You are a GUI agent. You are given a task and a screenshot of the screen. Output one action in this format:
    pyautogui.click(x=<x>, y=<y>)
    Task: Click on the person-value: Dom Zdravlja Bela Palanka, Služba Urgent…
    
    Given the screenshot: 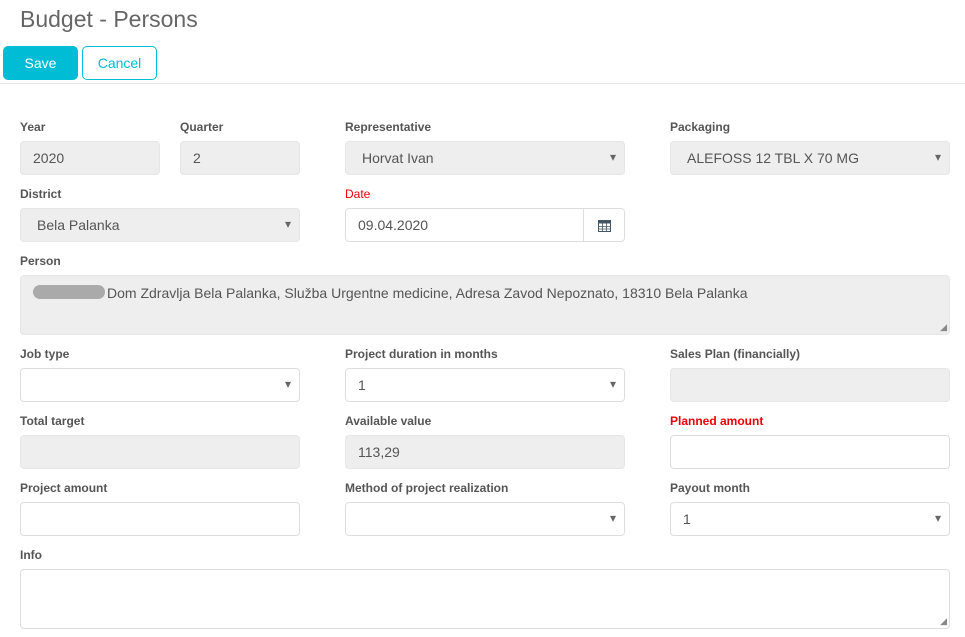 What is the action you would take?
    pyautogui.click(x=427, y=293)
    